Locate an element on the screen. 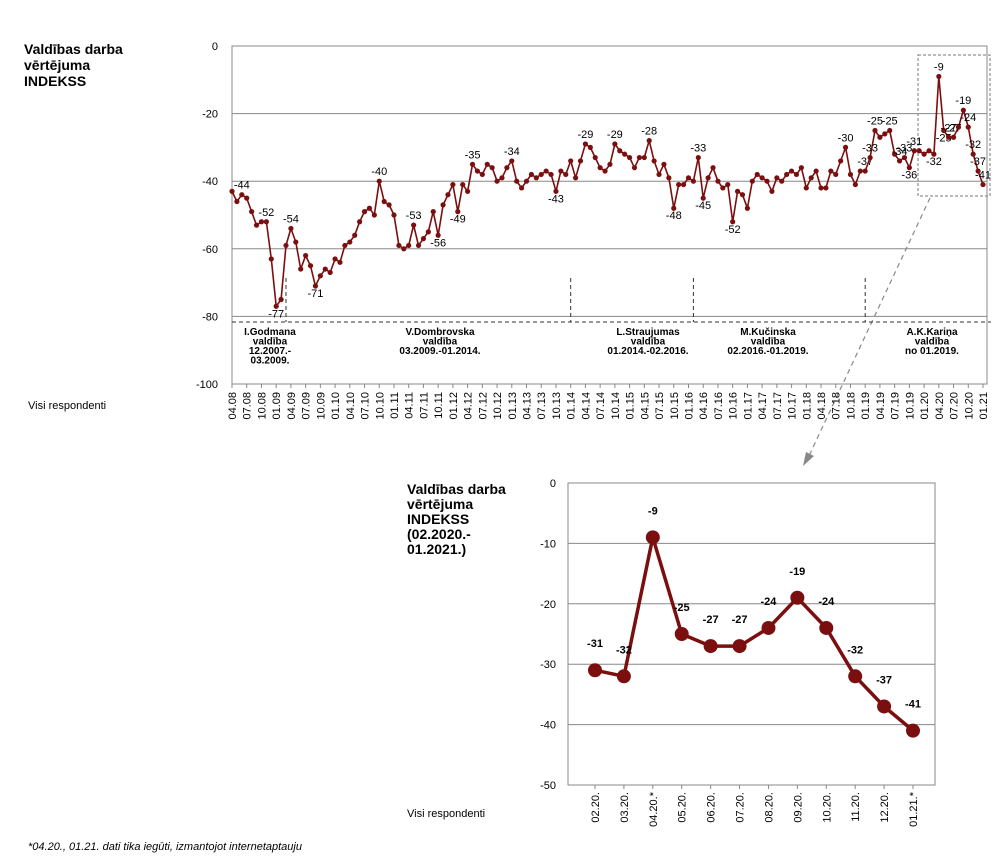  data-label: -27 is located at coordinates (949, 128).